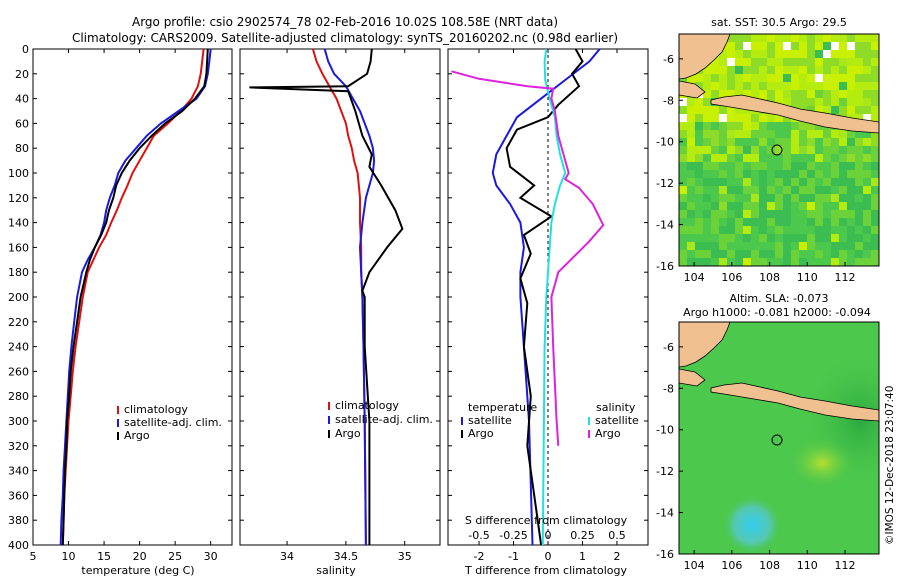 The width and height of the screenshot is (900, 580). I want to click on ytick-label: 220, so click(18, 322).